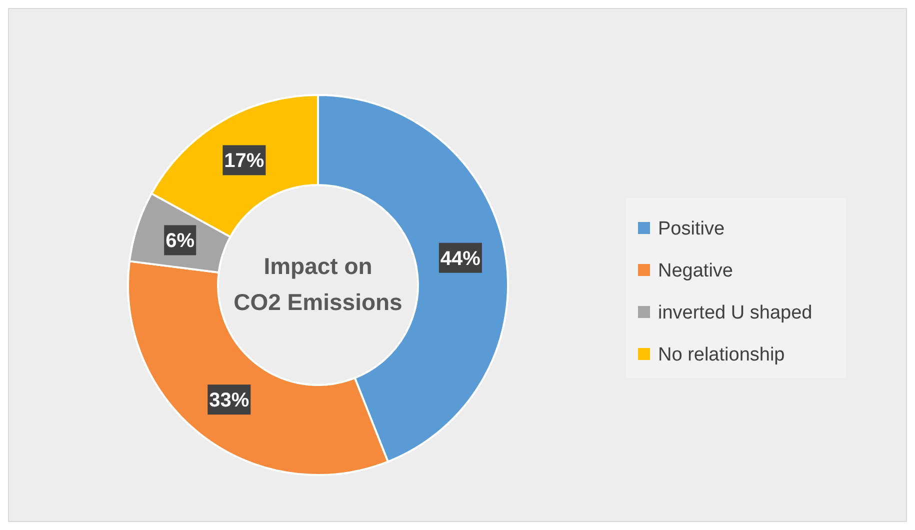 The width and height of the screenshot is (915, 530). I want to click on data-label: 17%, so click(244, 161).